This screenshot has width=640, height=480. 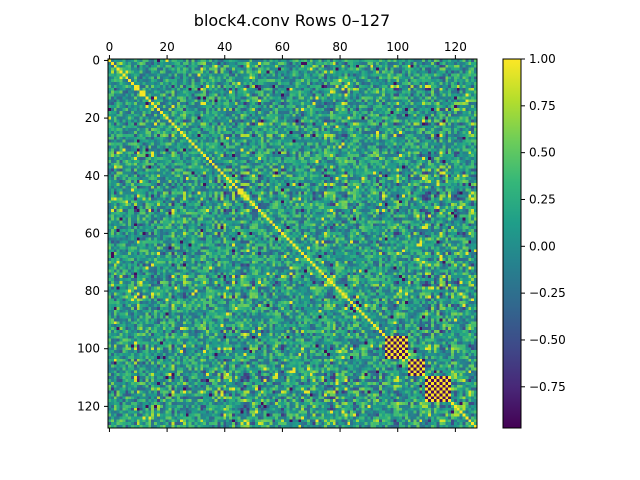 What do you see at coordinates (166, 47) in the screenshot?
I see `x-tick-label: 20` at bounding box center [166, 47].